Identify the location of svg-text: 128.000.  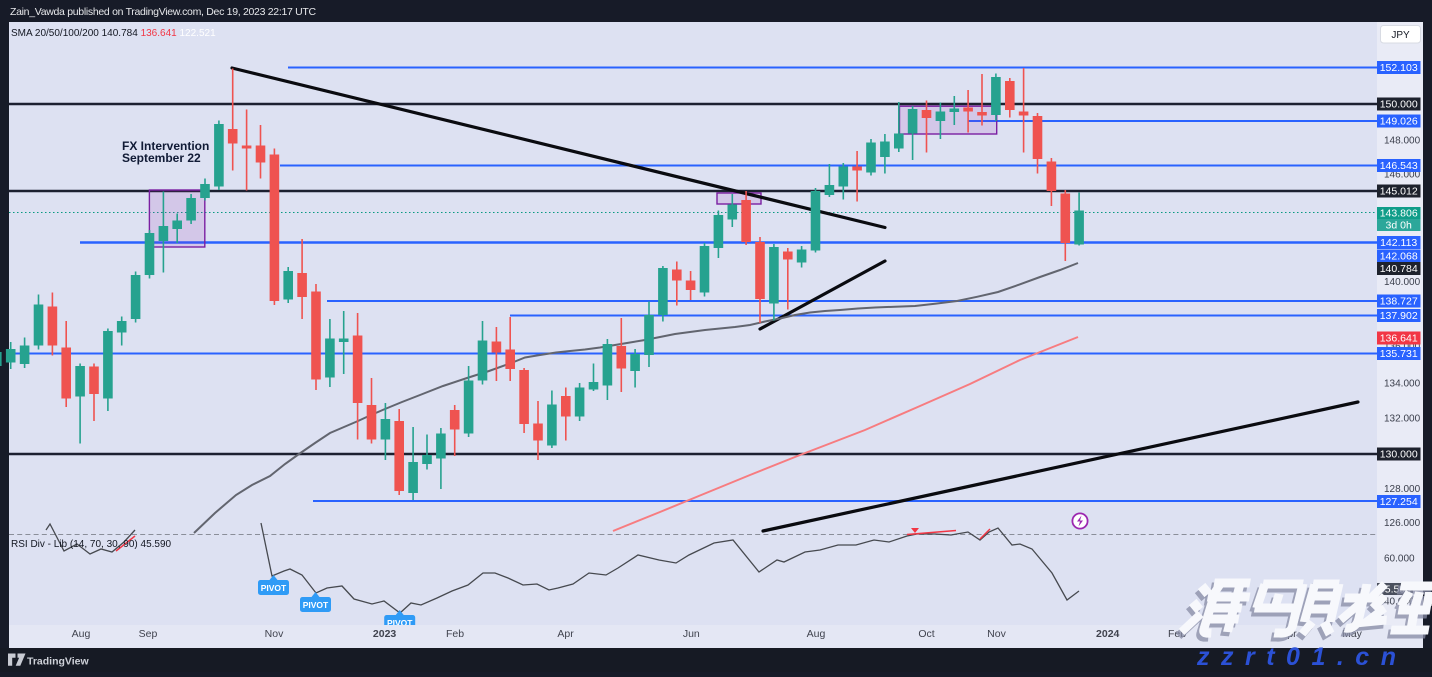
(1402, 489).